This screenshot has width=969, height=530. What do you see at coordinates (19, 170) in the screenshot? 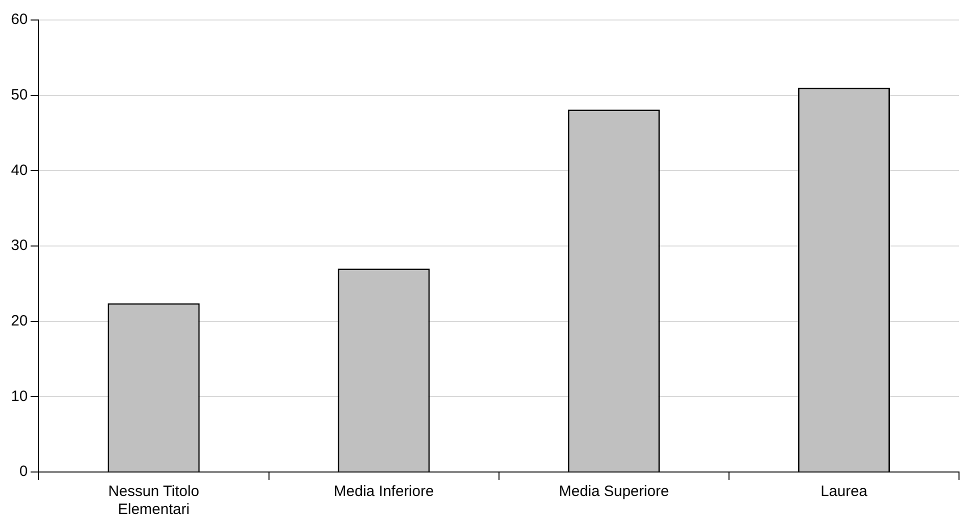
I see `y-tick-label: 40` at bounding box center [19, 170].